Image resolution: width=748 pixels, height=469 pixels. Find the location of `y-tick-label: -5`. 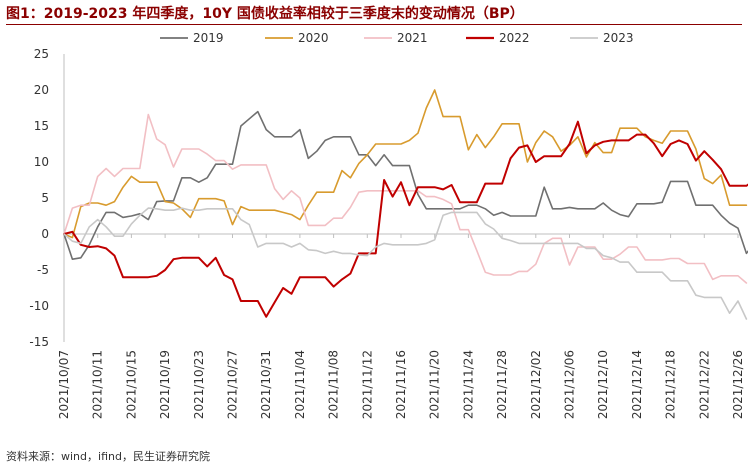

y-tick-label: -5 is located at coordinates (43, 270).